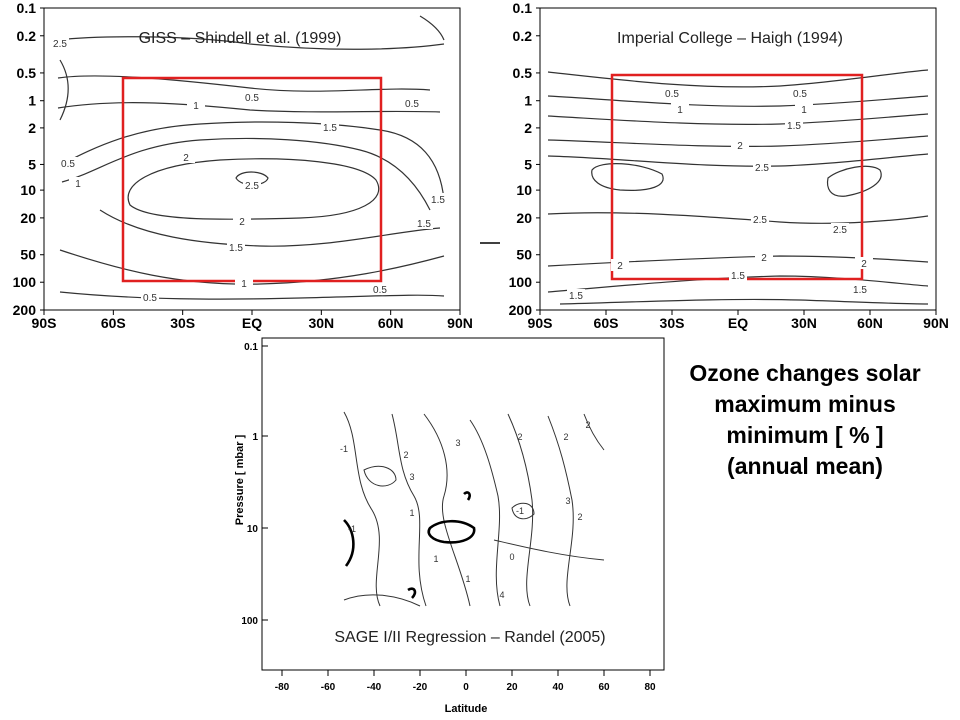  Describe the element at coordinates (28, 255) in the screenshot. I see `giss-y-tick-label: 50` at that location.